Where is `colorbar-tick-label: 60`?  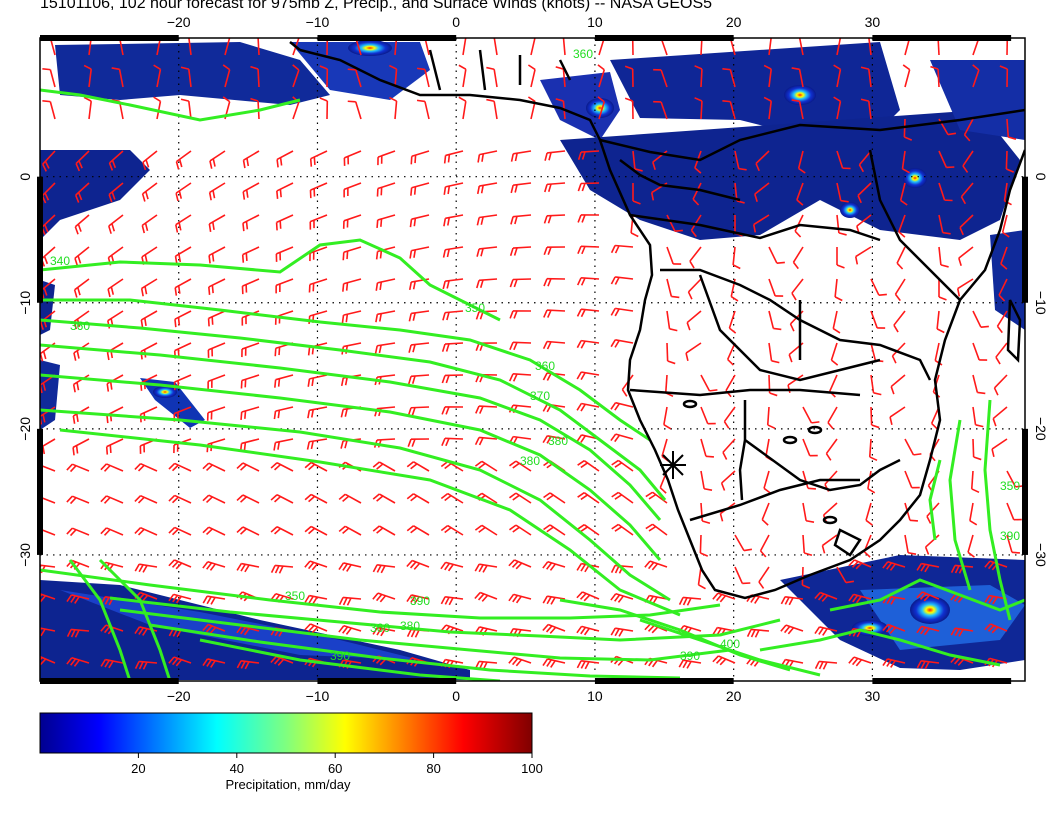
colorbar-tick-label: 60 is located at coordinates (335, 768).